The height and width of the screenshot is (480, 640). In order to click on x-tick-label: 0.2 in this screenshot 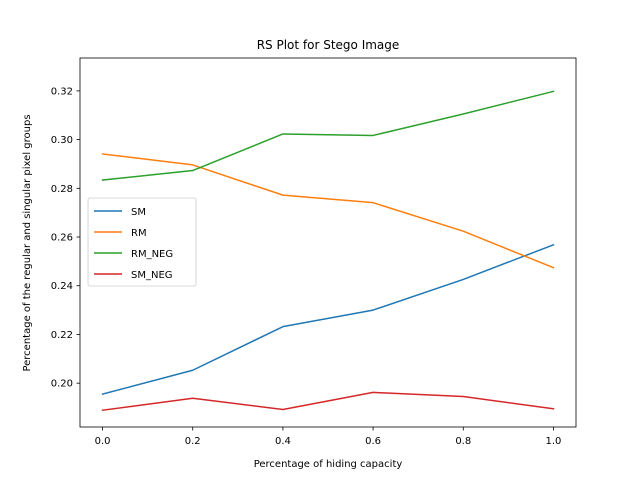, I will do `click(193, 441)`.